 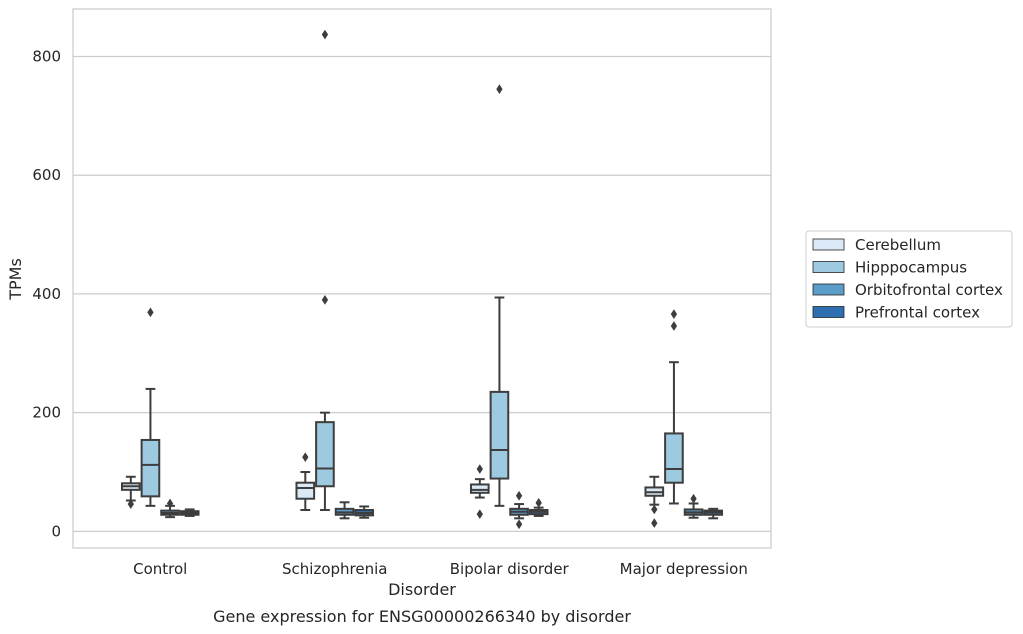 What do you see at coordinates (334, 569) in the screenshot?
I see `x-tick-label: Schizophrenia` at bounding box center [334, 569].